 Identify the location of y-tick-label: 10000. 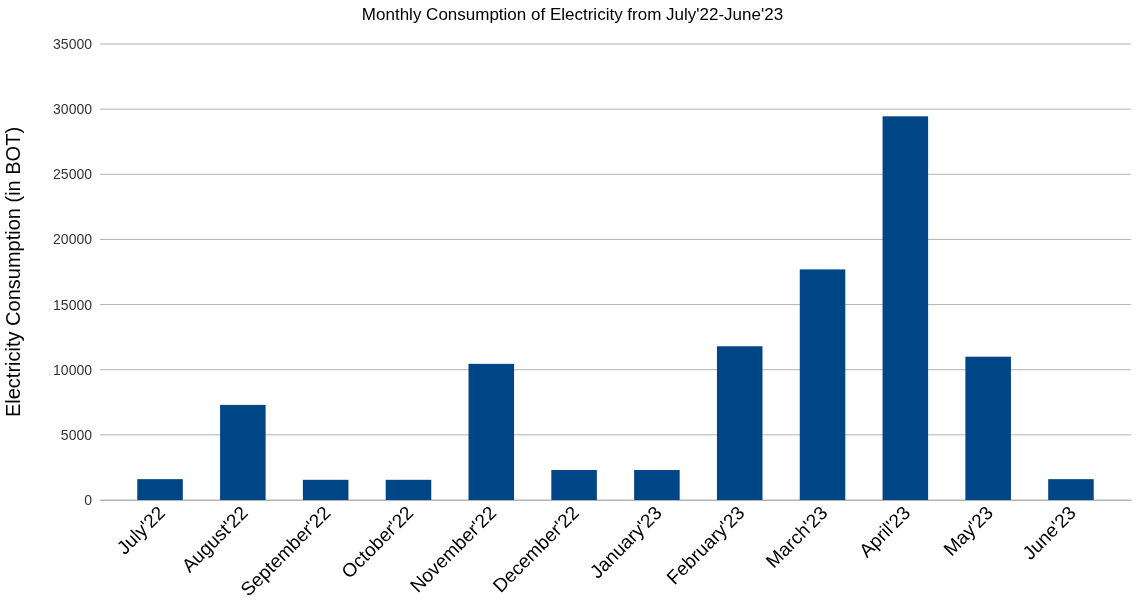
(73, 369).